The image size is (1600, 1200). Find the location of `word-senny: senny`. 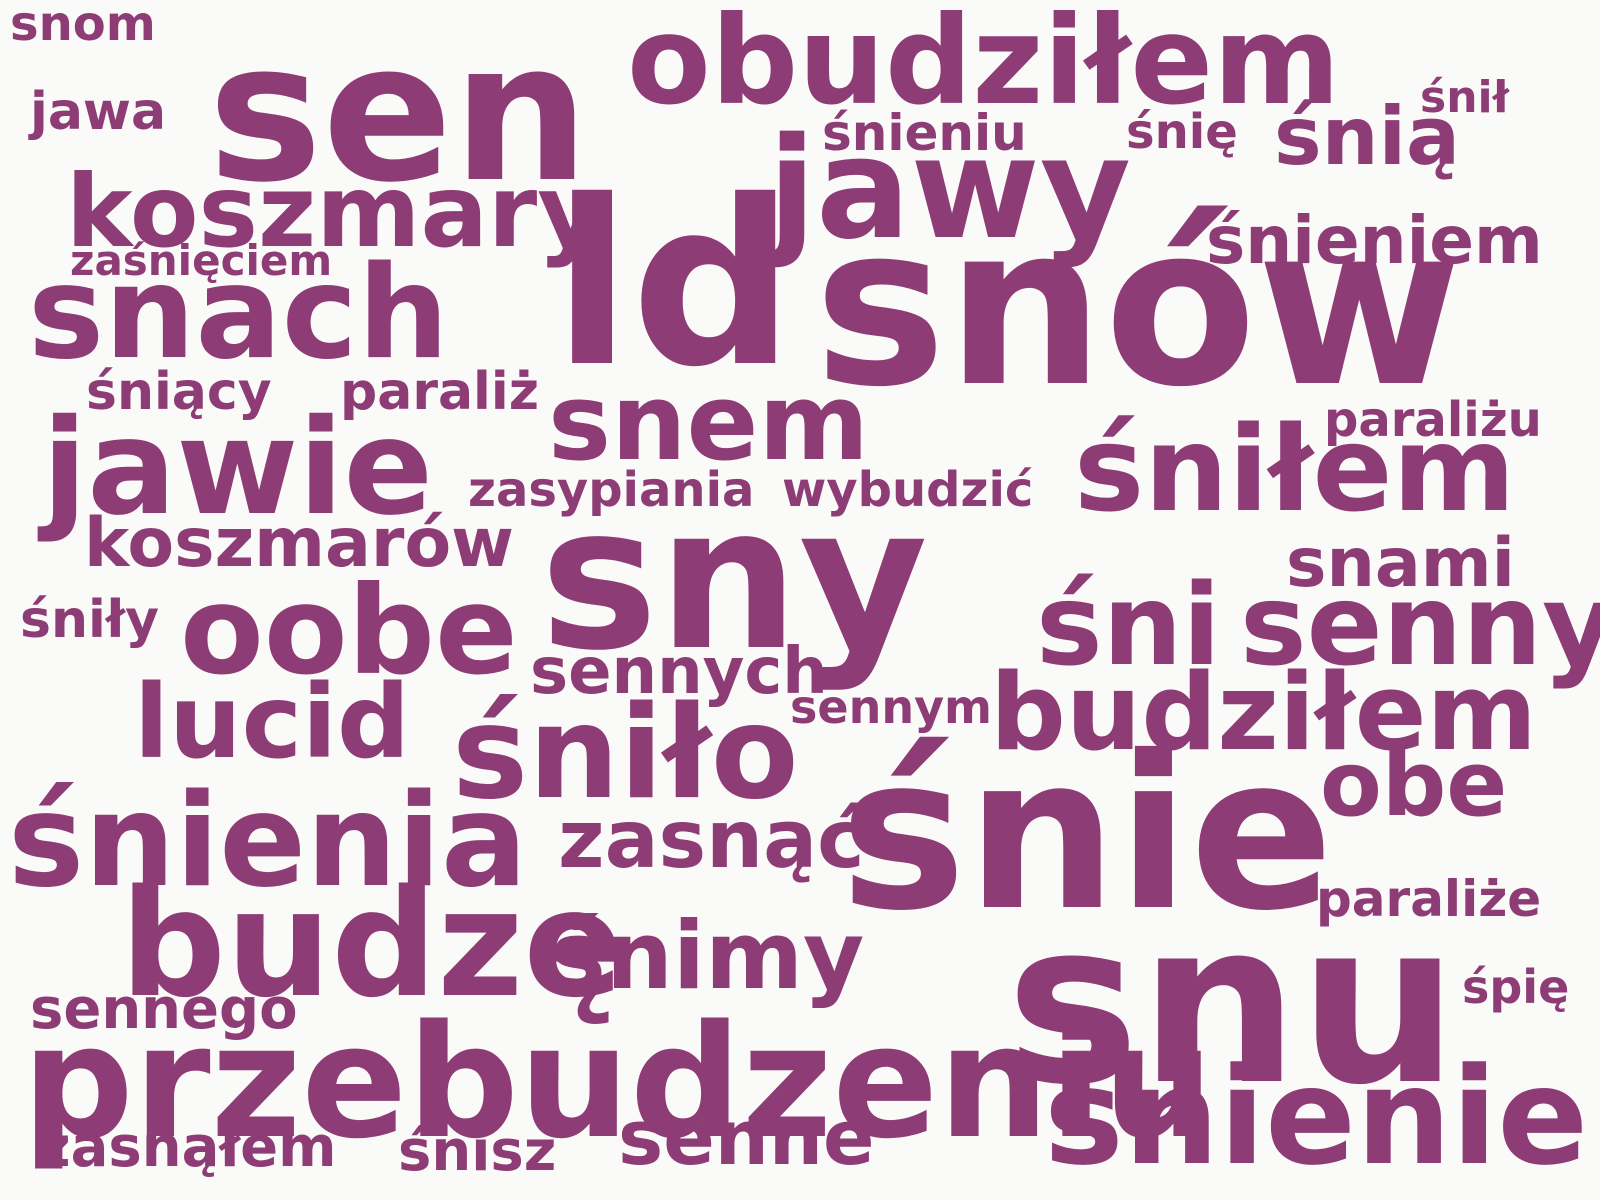

word-senny: senny is located at coordinates (1420, 626).